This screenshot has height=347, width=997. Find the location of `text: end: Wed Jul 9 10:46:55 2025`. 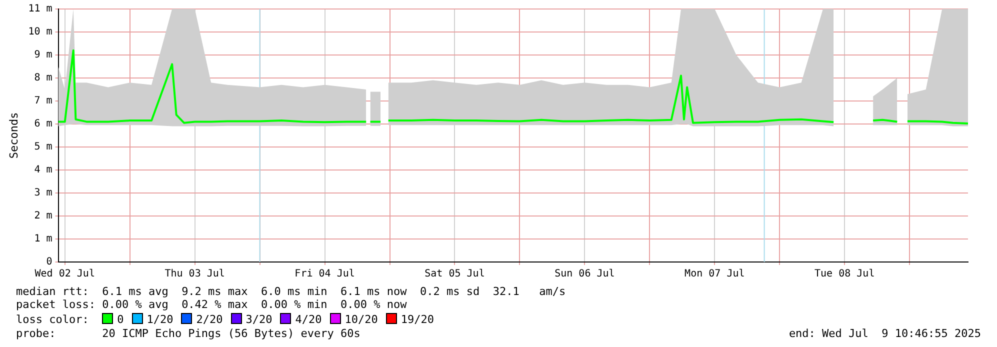

text: end: Wed Jul 9 10:46:55 2025 is located at coordinates (884, 333).